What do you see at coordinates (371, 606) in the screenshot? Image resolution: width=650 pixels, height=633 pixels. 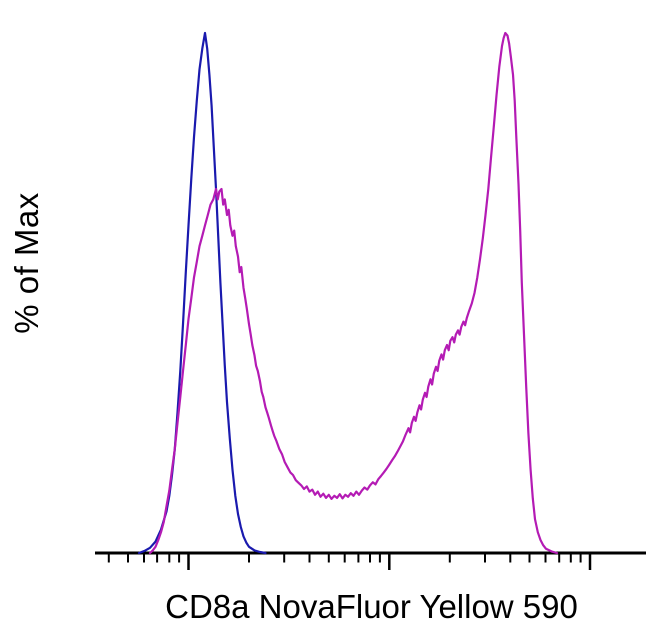 I see `x-axis-label: CD8a NovaFluor Yellow 590` at bounding box center [371, 606].